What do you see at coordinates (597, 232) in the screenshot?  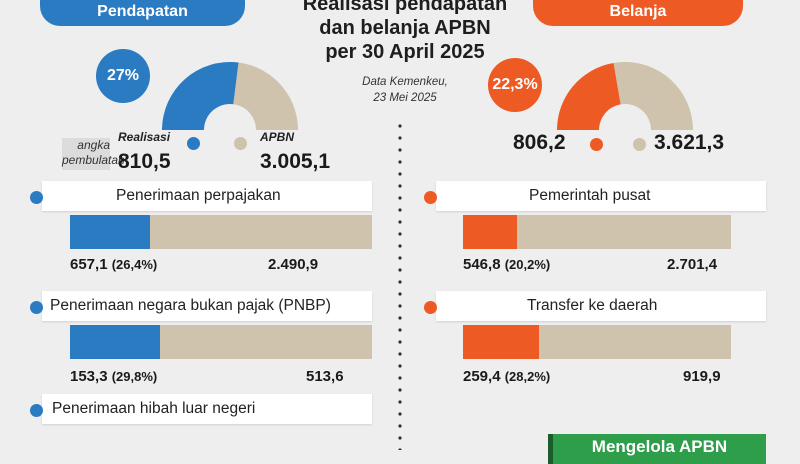 I see `pemerintah-pusat-bar` at bounding box center [597, 232].